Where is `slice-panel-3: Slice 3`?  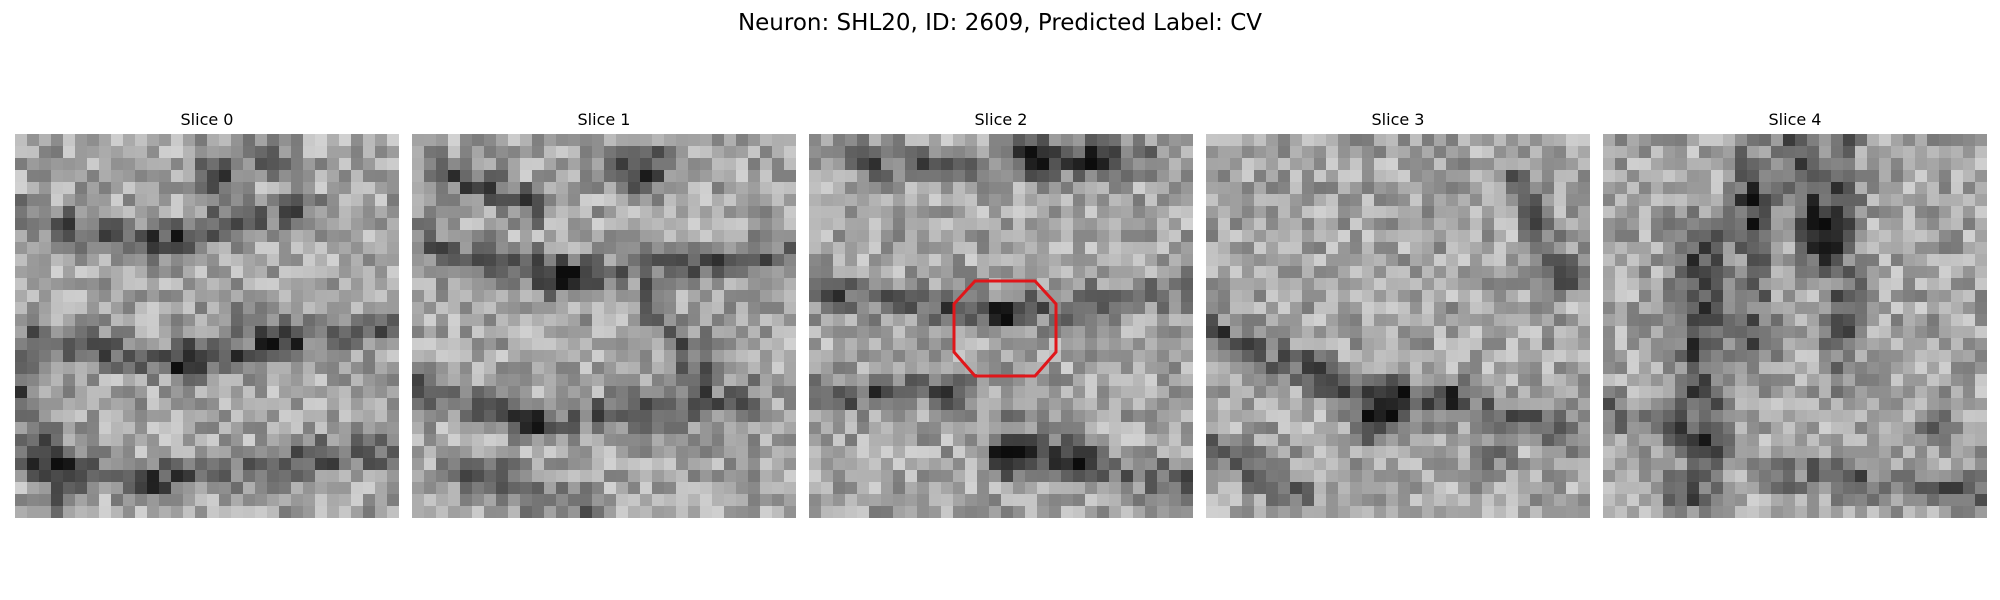
slice-panel-3: Slice 3 is located at coordinates (1398, 313).